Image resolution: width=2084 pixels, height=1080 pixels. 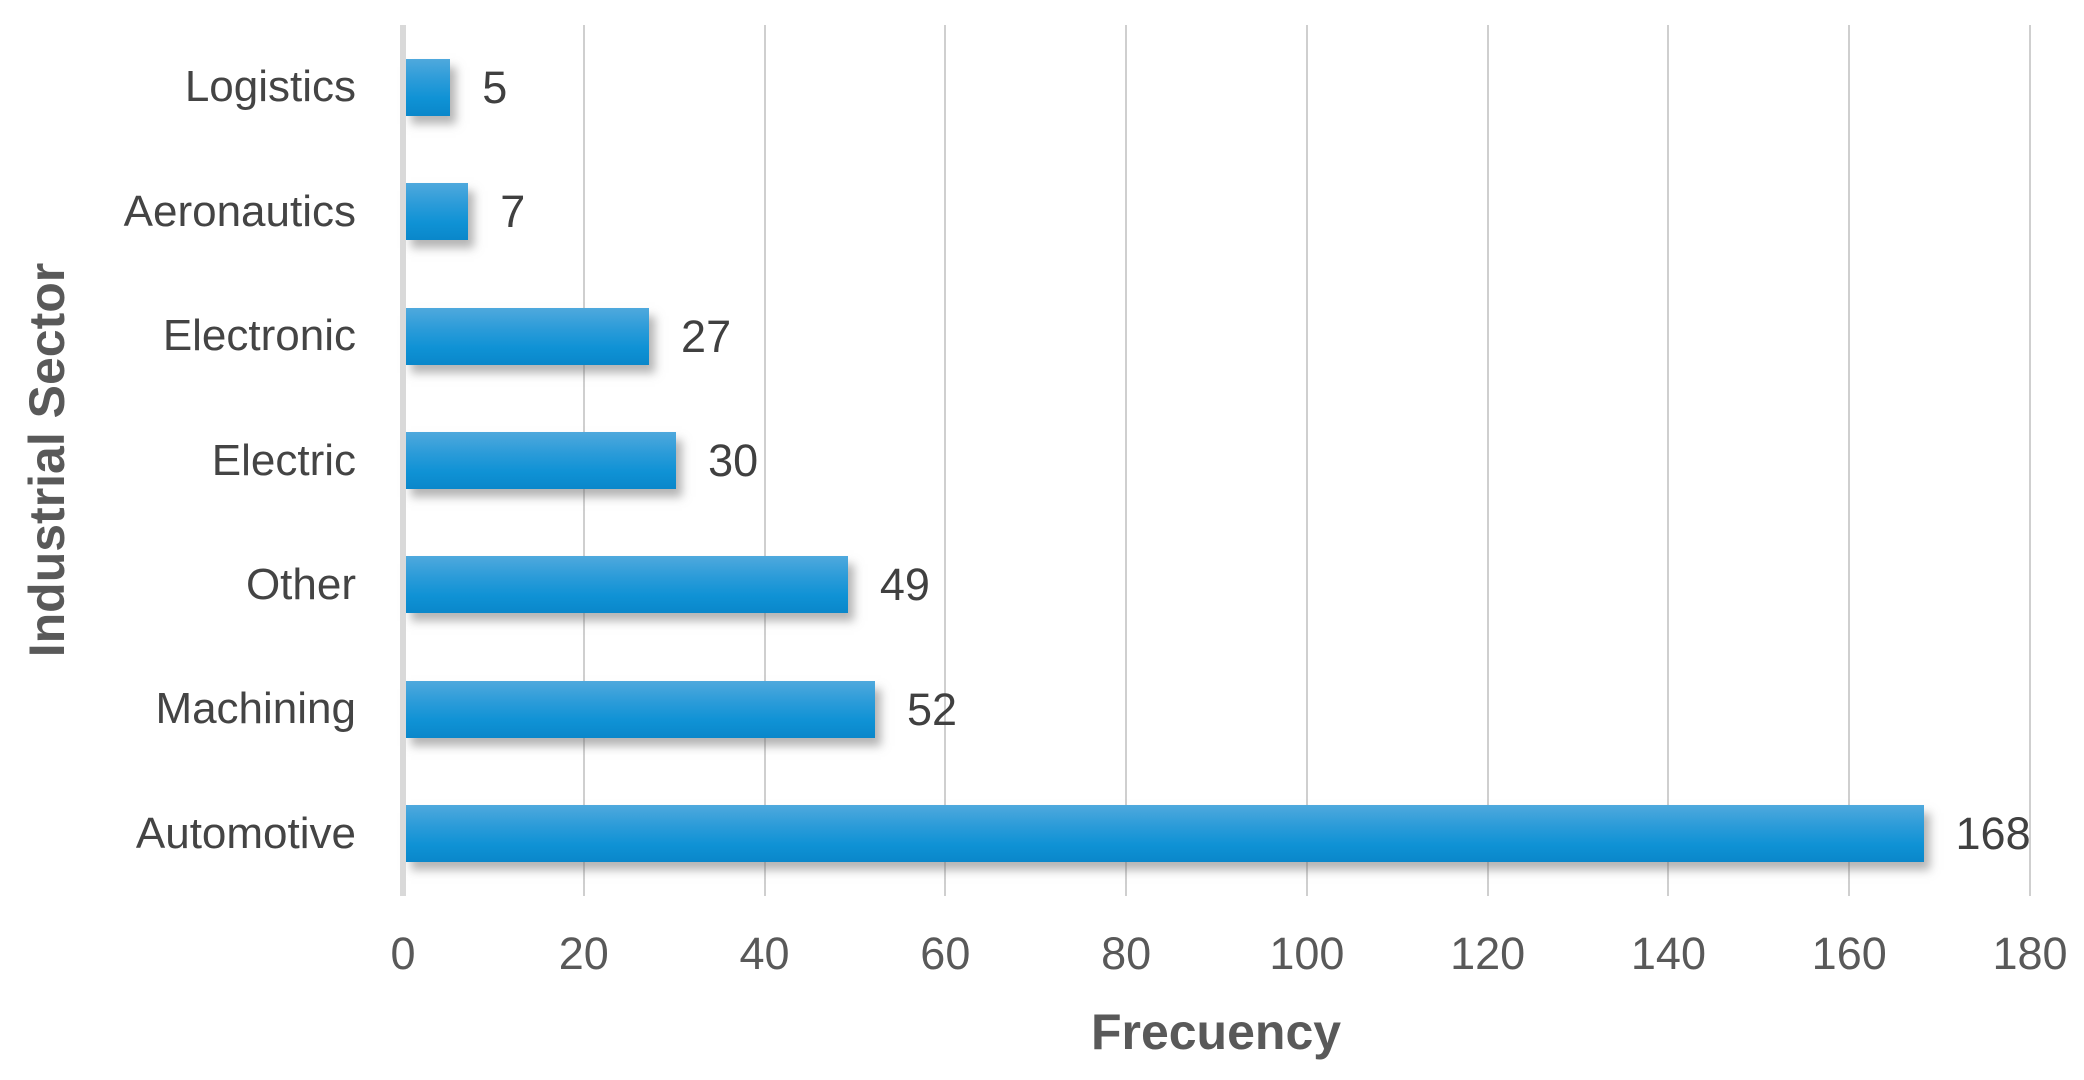 I want to click on value-label-electronic: 27, so click(x=706, y=336).